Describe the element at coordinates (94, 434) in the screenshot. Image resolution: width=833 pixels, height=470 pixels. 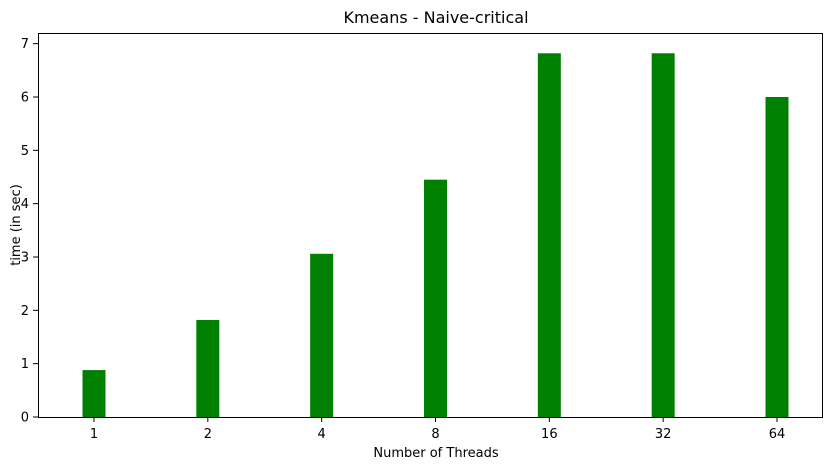
I see `x-tick-label-1: 1` at that location.